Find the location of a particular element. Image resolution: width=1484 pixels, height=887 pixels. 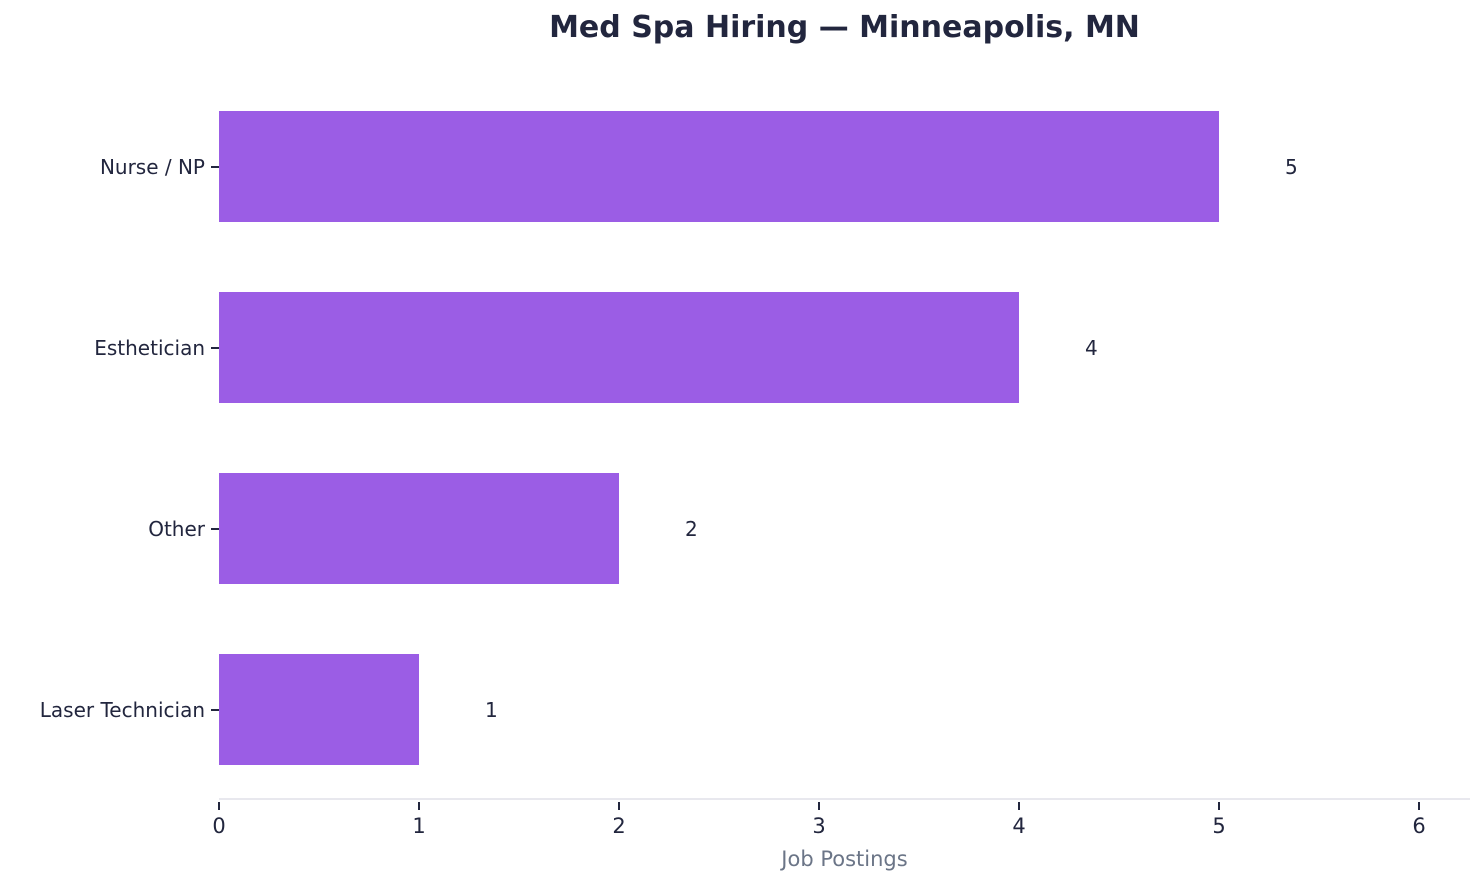

y-category-label: Esthetician is located at coordinates (149, 347).